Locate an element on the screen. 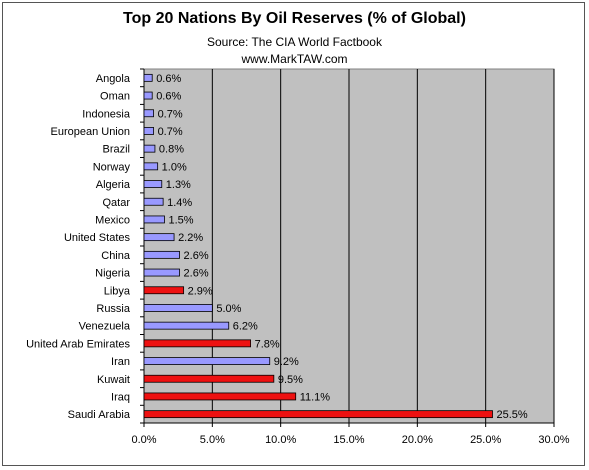  category-label: Iraq is located at coordinates (120, 397).